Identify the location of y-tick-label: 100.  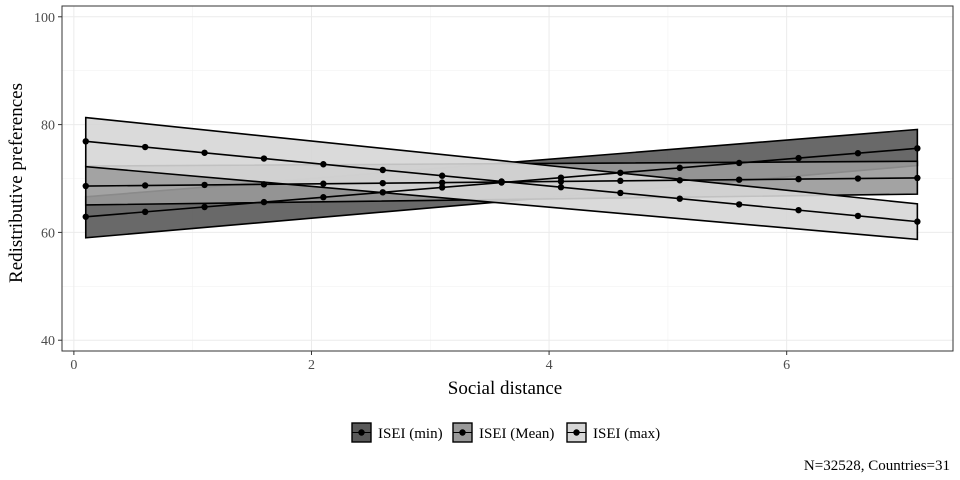
(44, 18).